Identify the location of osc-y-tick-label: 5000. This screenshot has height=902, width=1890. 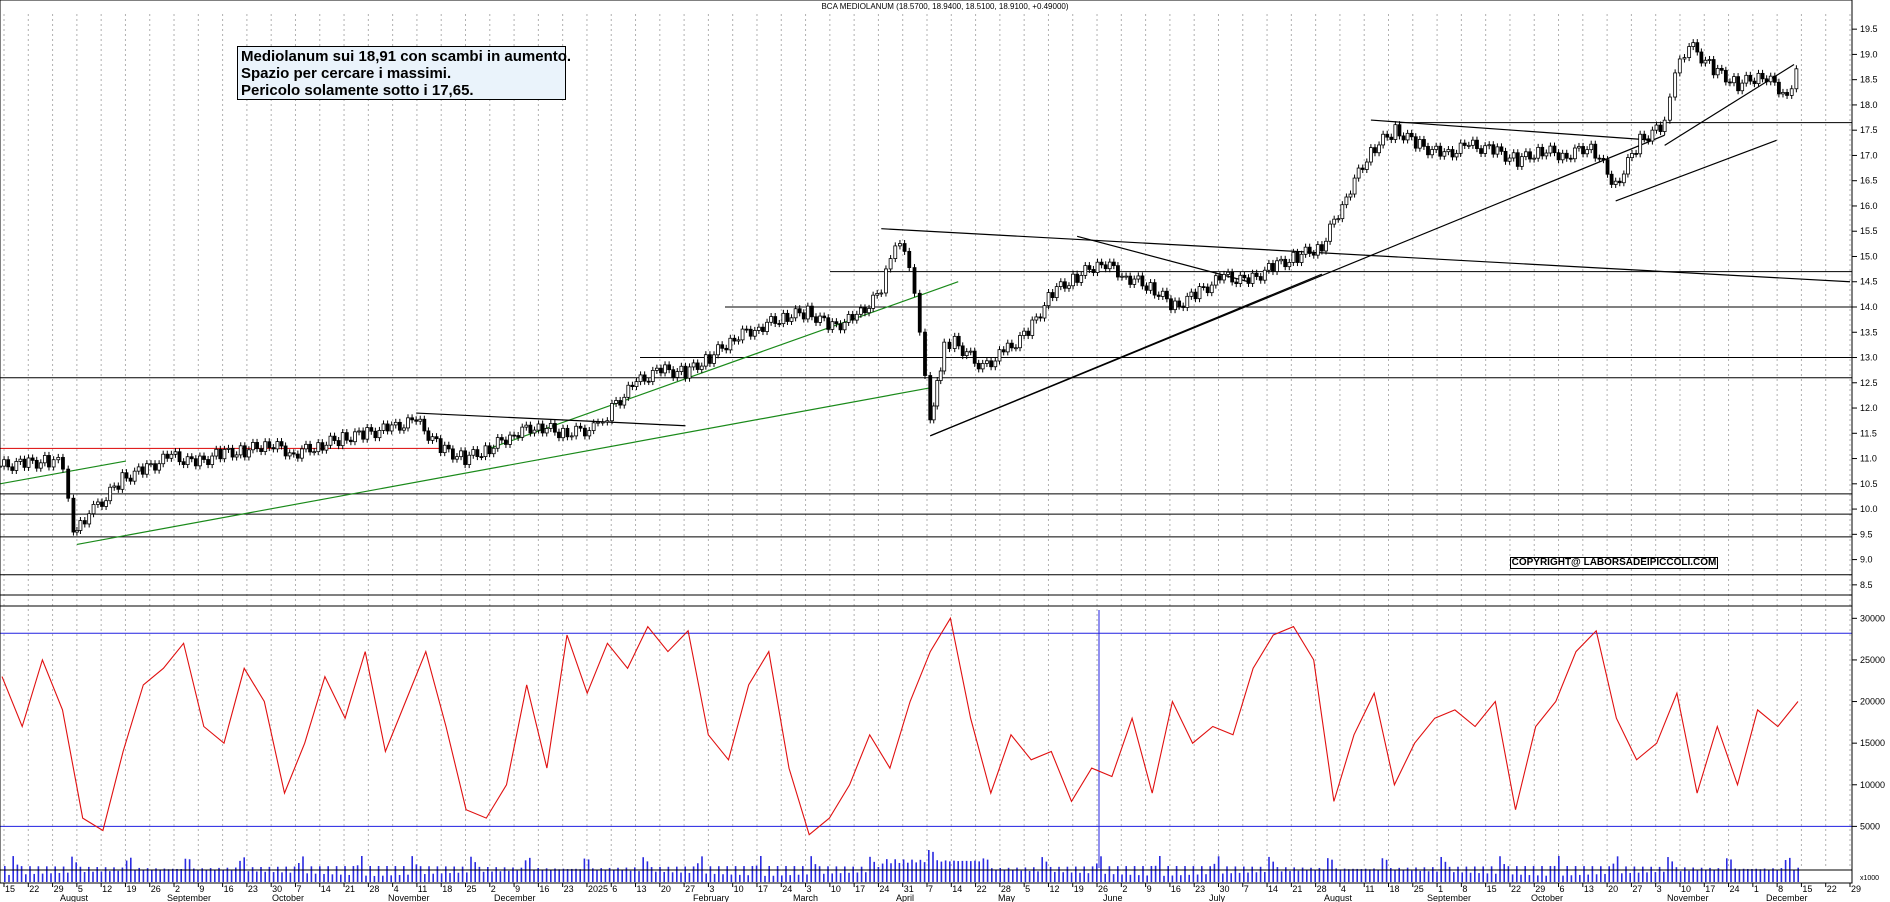
(1870, 826).